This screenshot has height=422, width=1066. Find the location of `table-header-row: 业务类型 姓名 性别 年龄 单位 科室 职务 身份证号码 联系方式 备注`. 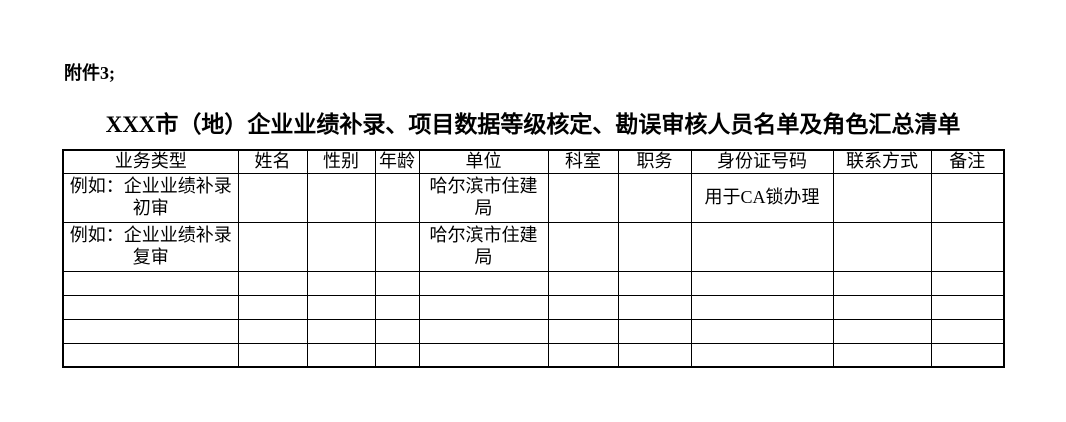

table-header-row: 业务类型 姓名 性别 年龄 单位 科室 职务 身份证号码 联系方式 备注 is located at coordinates (533, 161).